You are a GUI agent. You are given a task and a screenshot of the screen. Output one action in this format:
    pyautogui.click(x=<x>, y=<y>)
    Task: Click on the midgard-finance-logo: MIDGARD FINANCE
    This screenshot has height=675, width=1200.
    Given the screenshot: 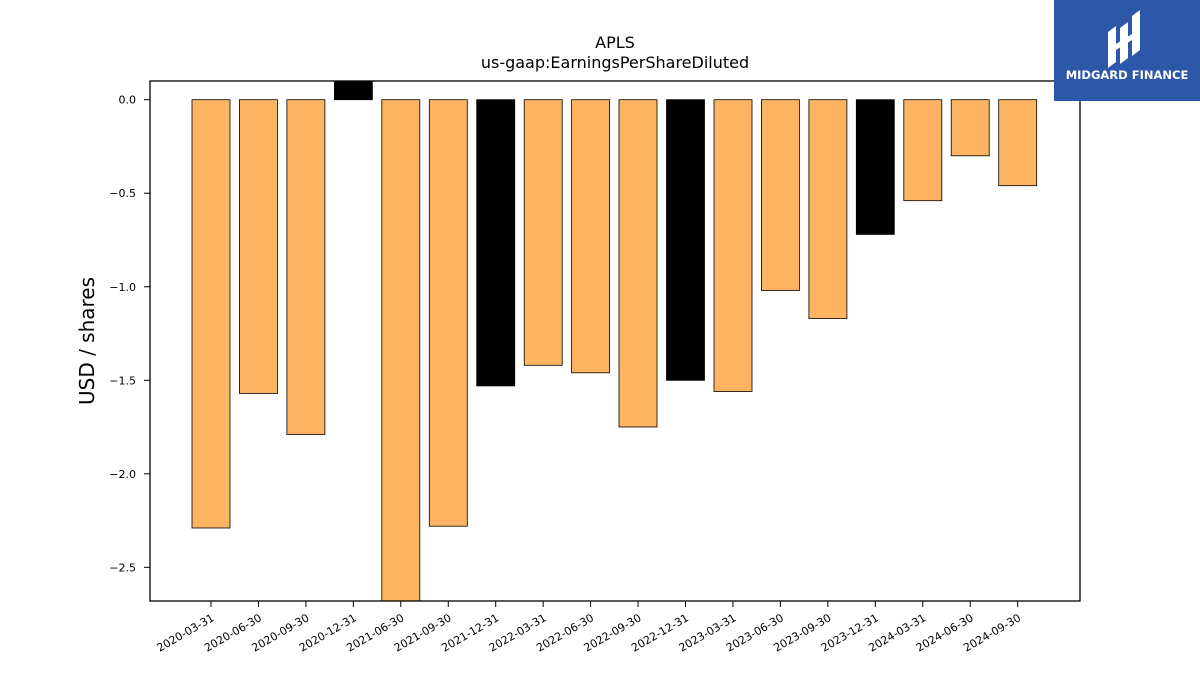 What is the action you would take?
    pyautogui.click(x=1127, y=50)
    